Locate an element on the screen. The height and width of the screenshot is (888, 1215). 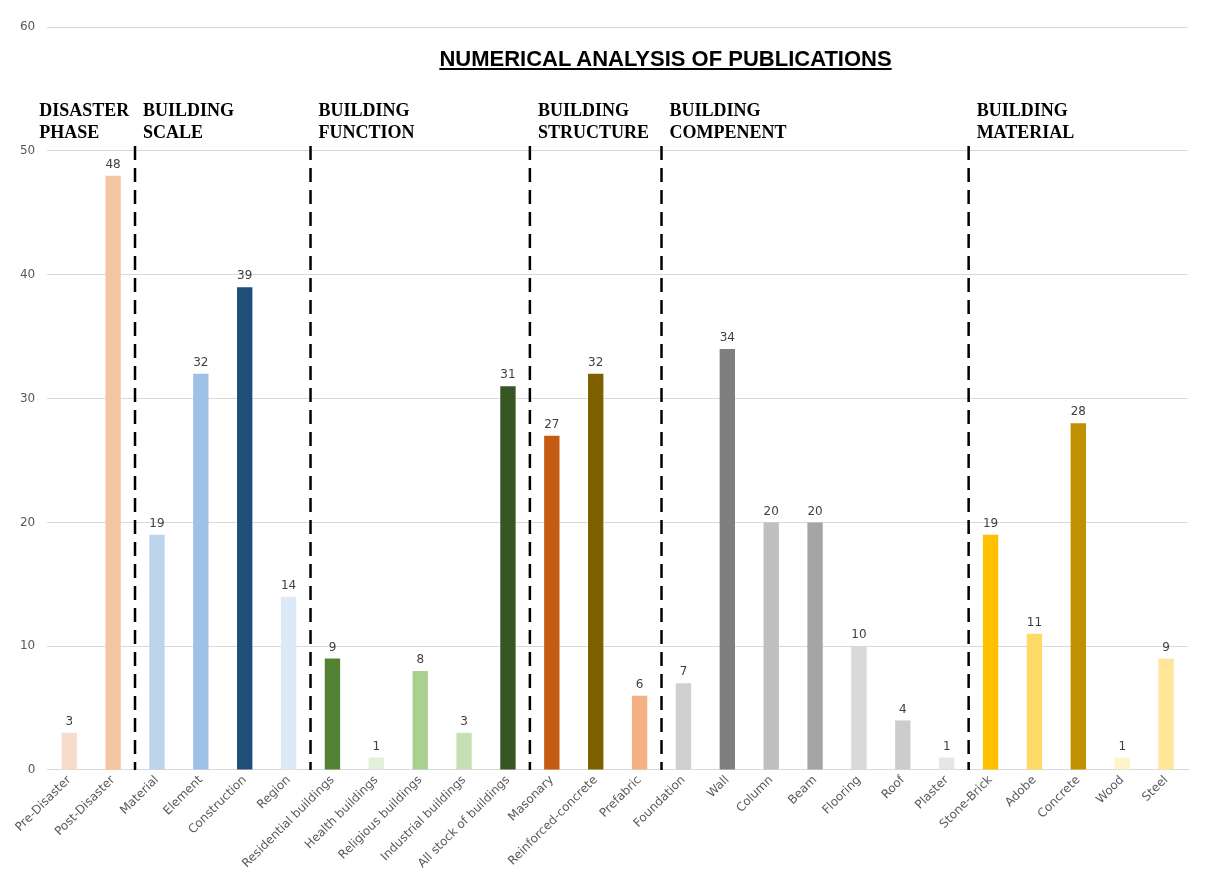
annotation: BUILDING SCALE is located at coordinates (189, 121).